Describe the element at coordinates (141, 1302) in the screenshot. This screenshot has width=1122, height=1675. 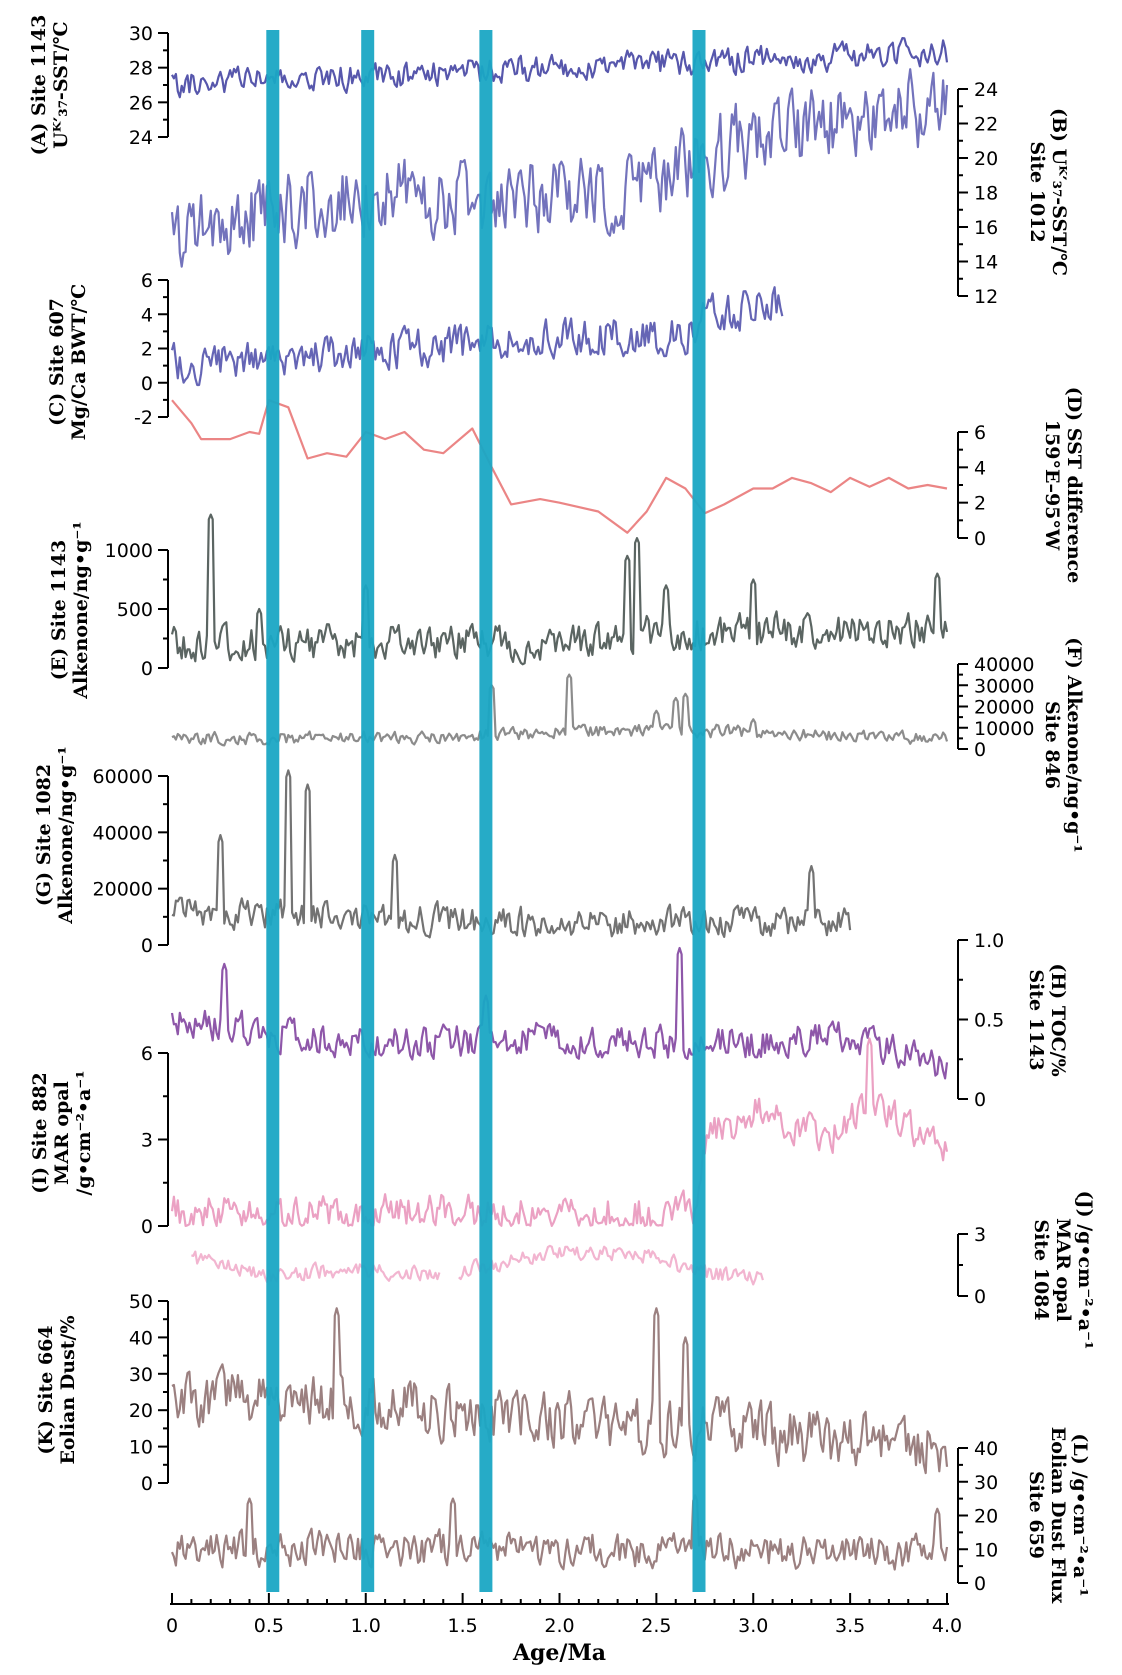
I see `y-tick-label-K-5: 50` at that location.